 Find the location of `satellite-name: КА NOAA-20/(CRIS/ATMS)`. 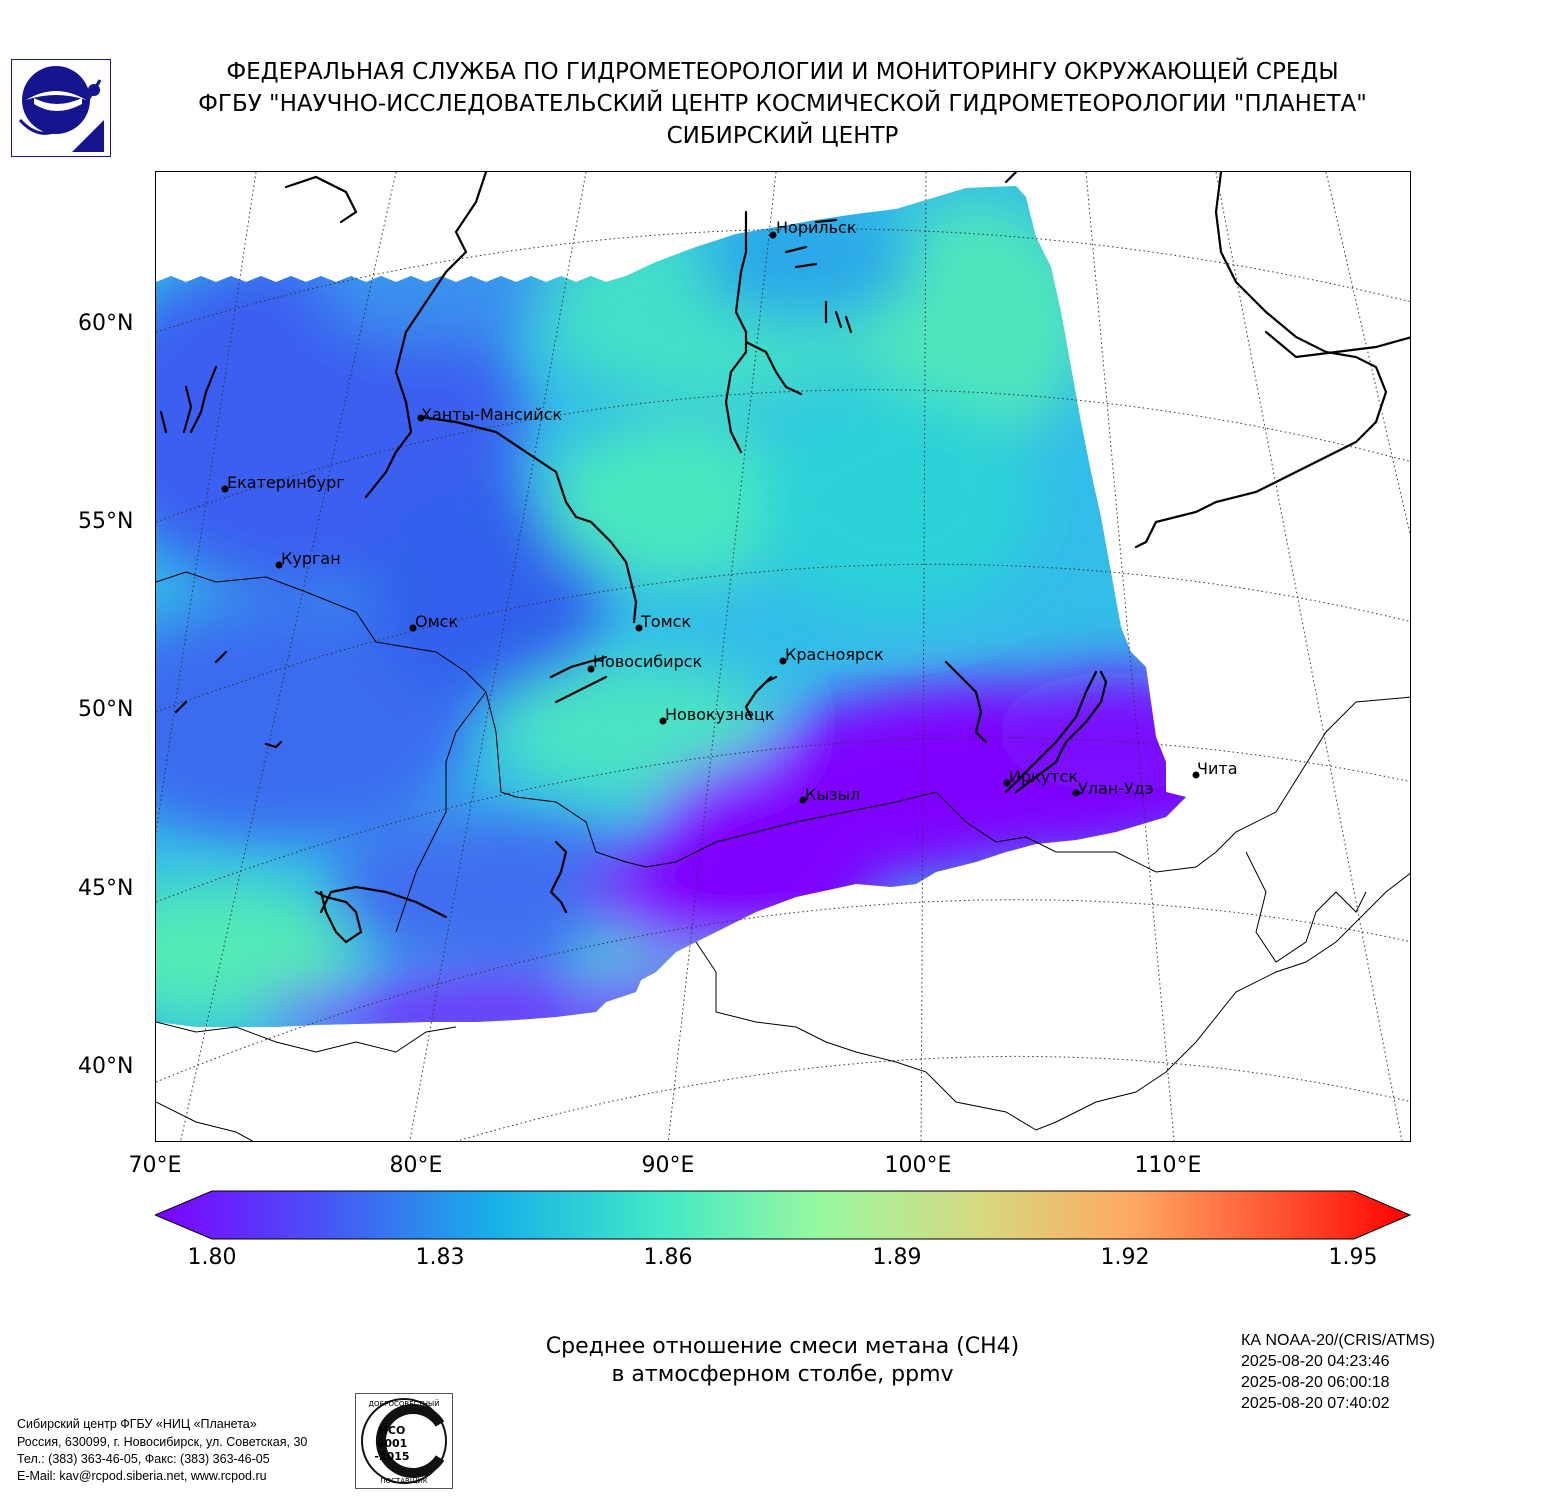

satellite-name: КА NOAA-20/(CRIS/ATMS) is located at coordinates (1338, 1340).